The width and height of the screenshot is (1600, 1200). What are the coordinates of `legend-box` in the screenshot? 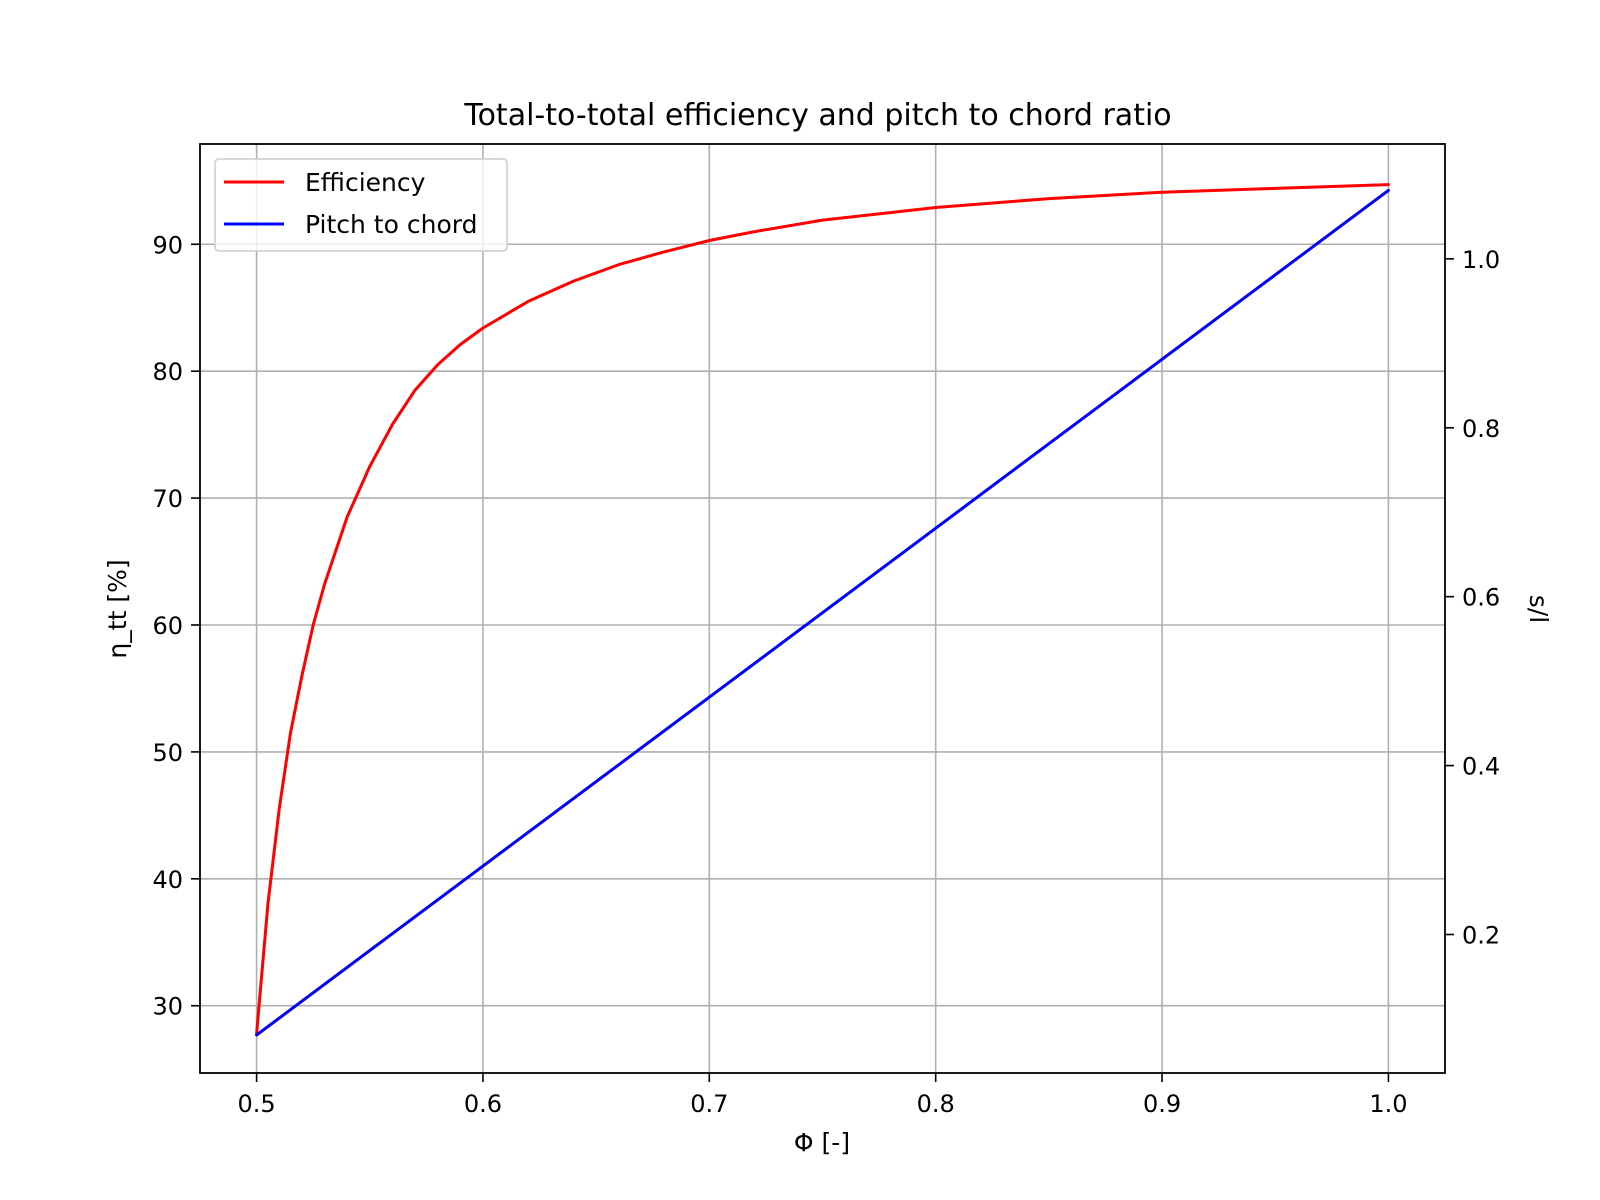 It's located at (361, 205).